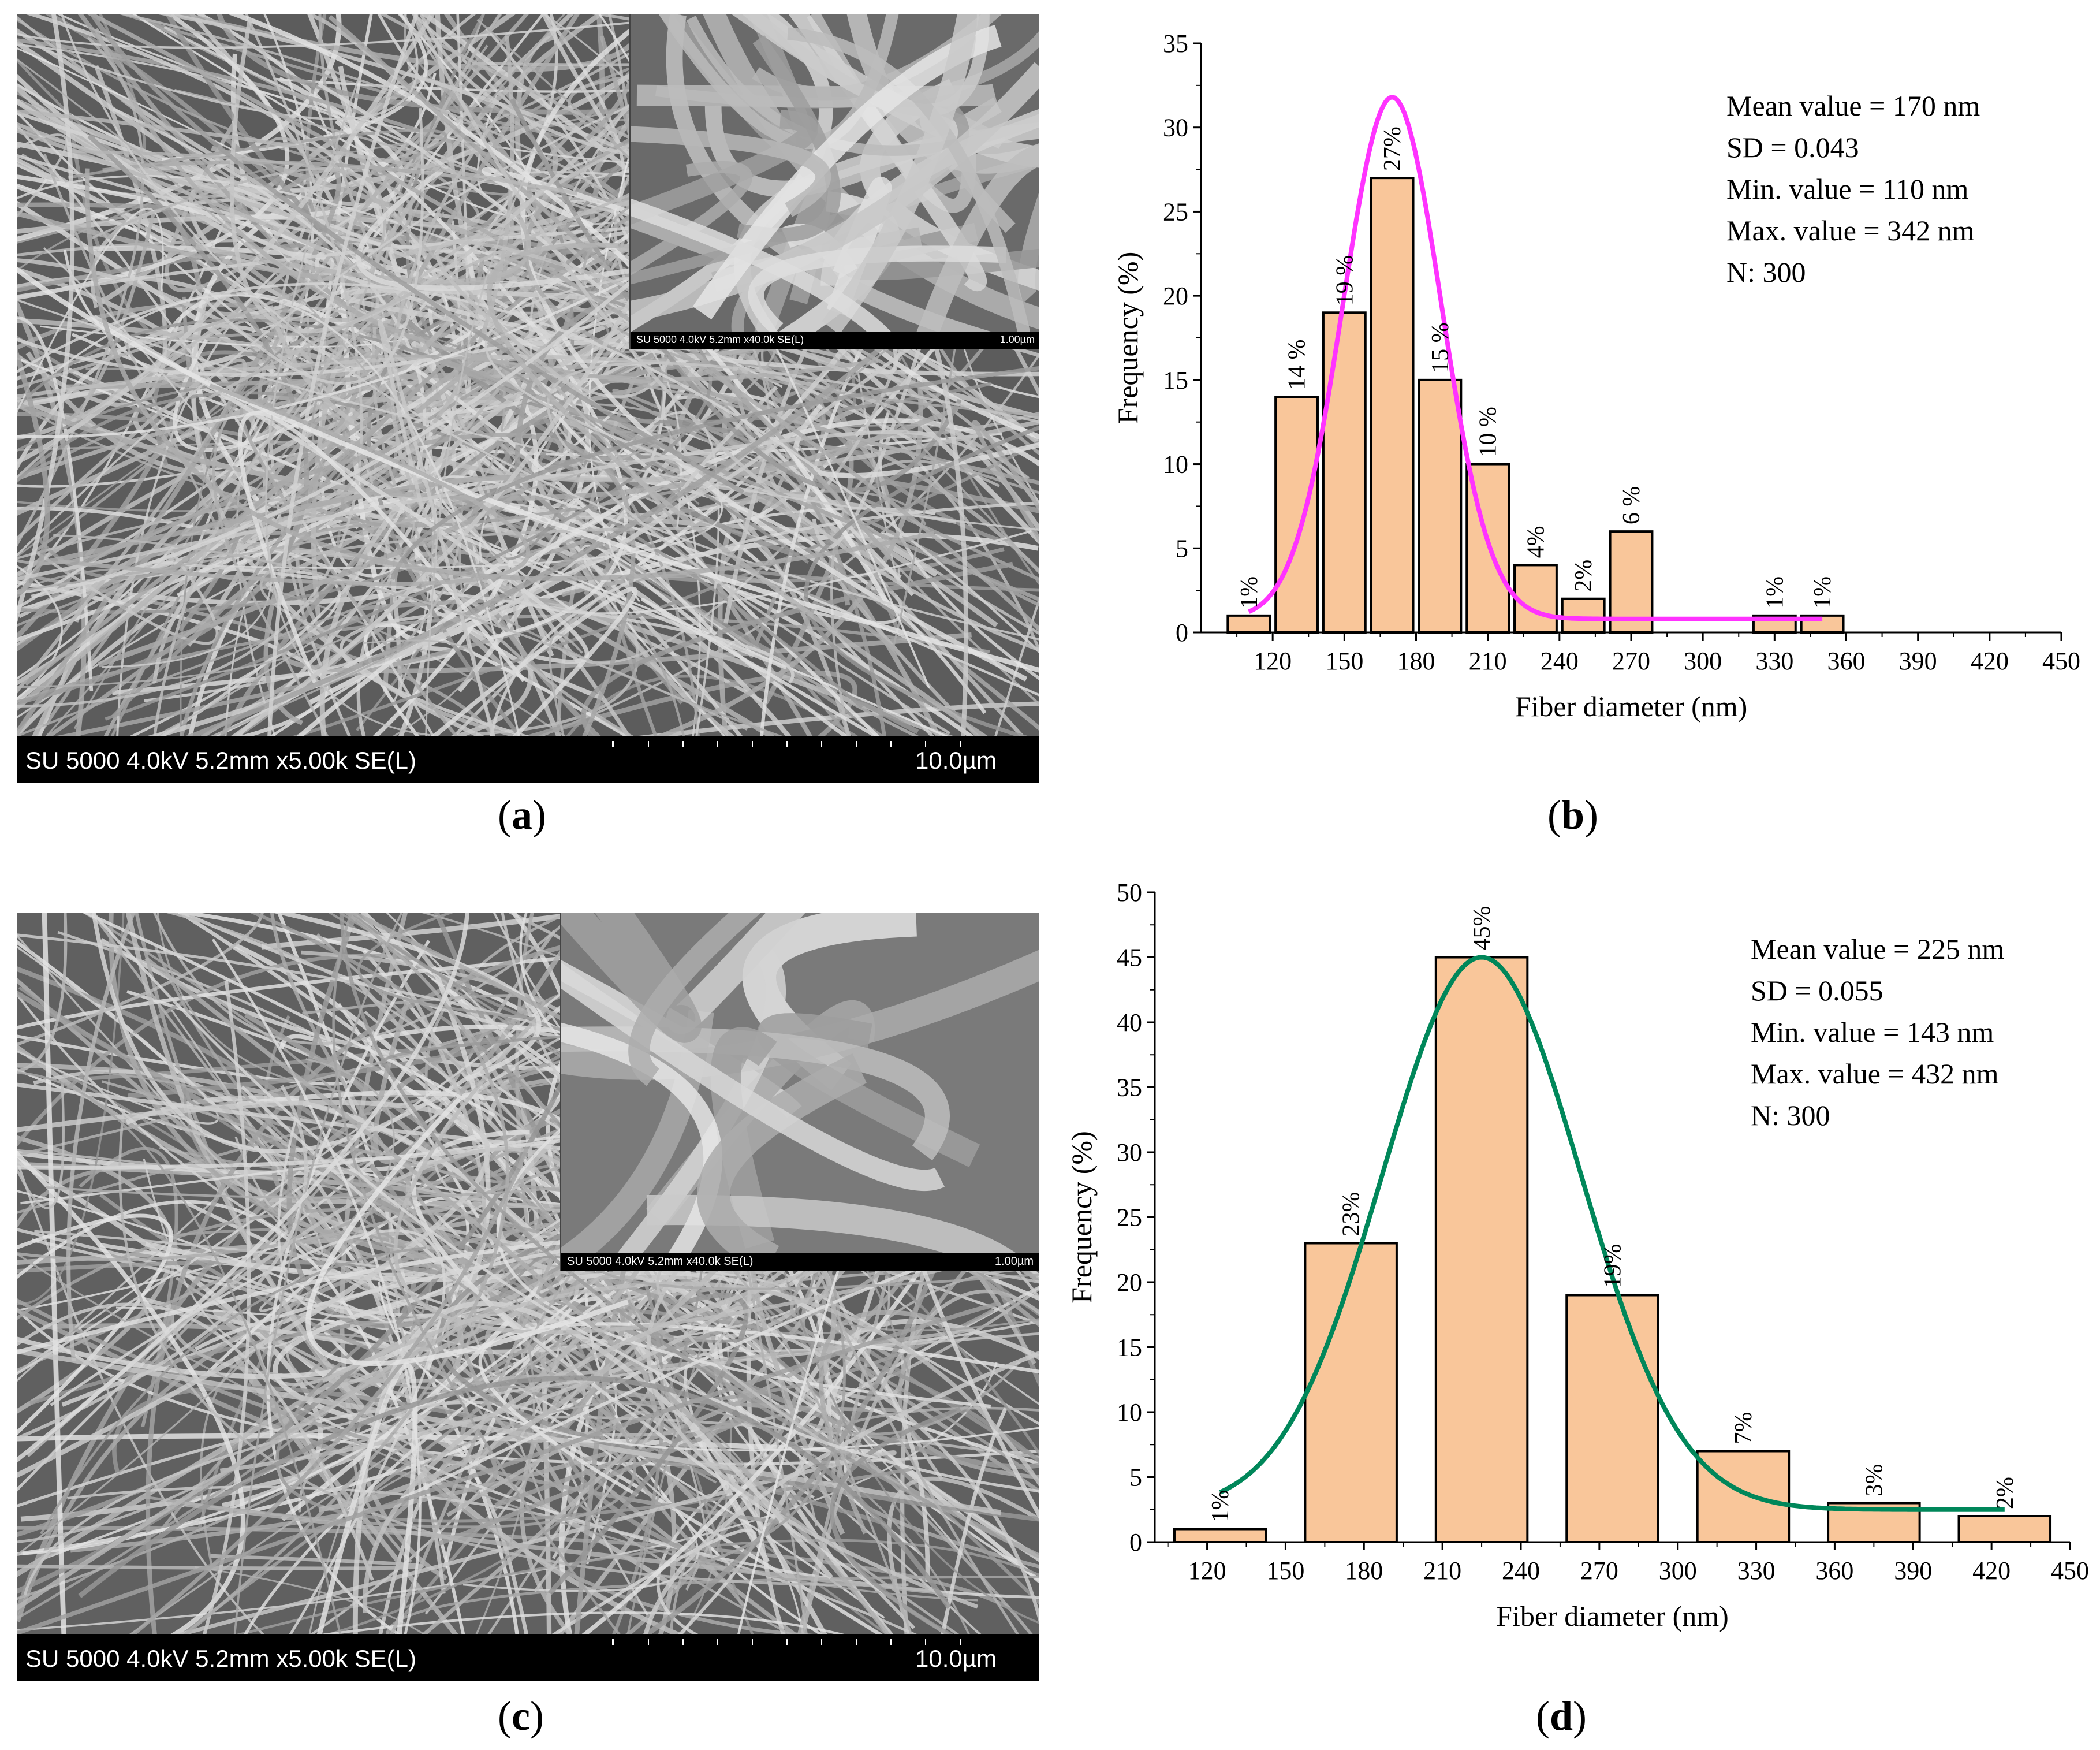 Image resolution: width=2100 pixels, height=1750 pixels. Describe the element at coordinates (1847, 189) in the screenshot. I see `stats-line: Min. value = 110 nm` at that location.